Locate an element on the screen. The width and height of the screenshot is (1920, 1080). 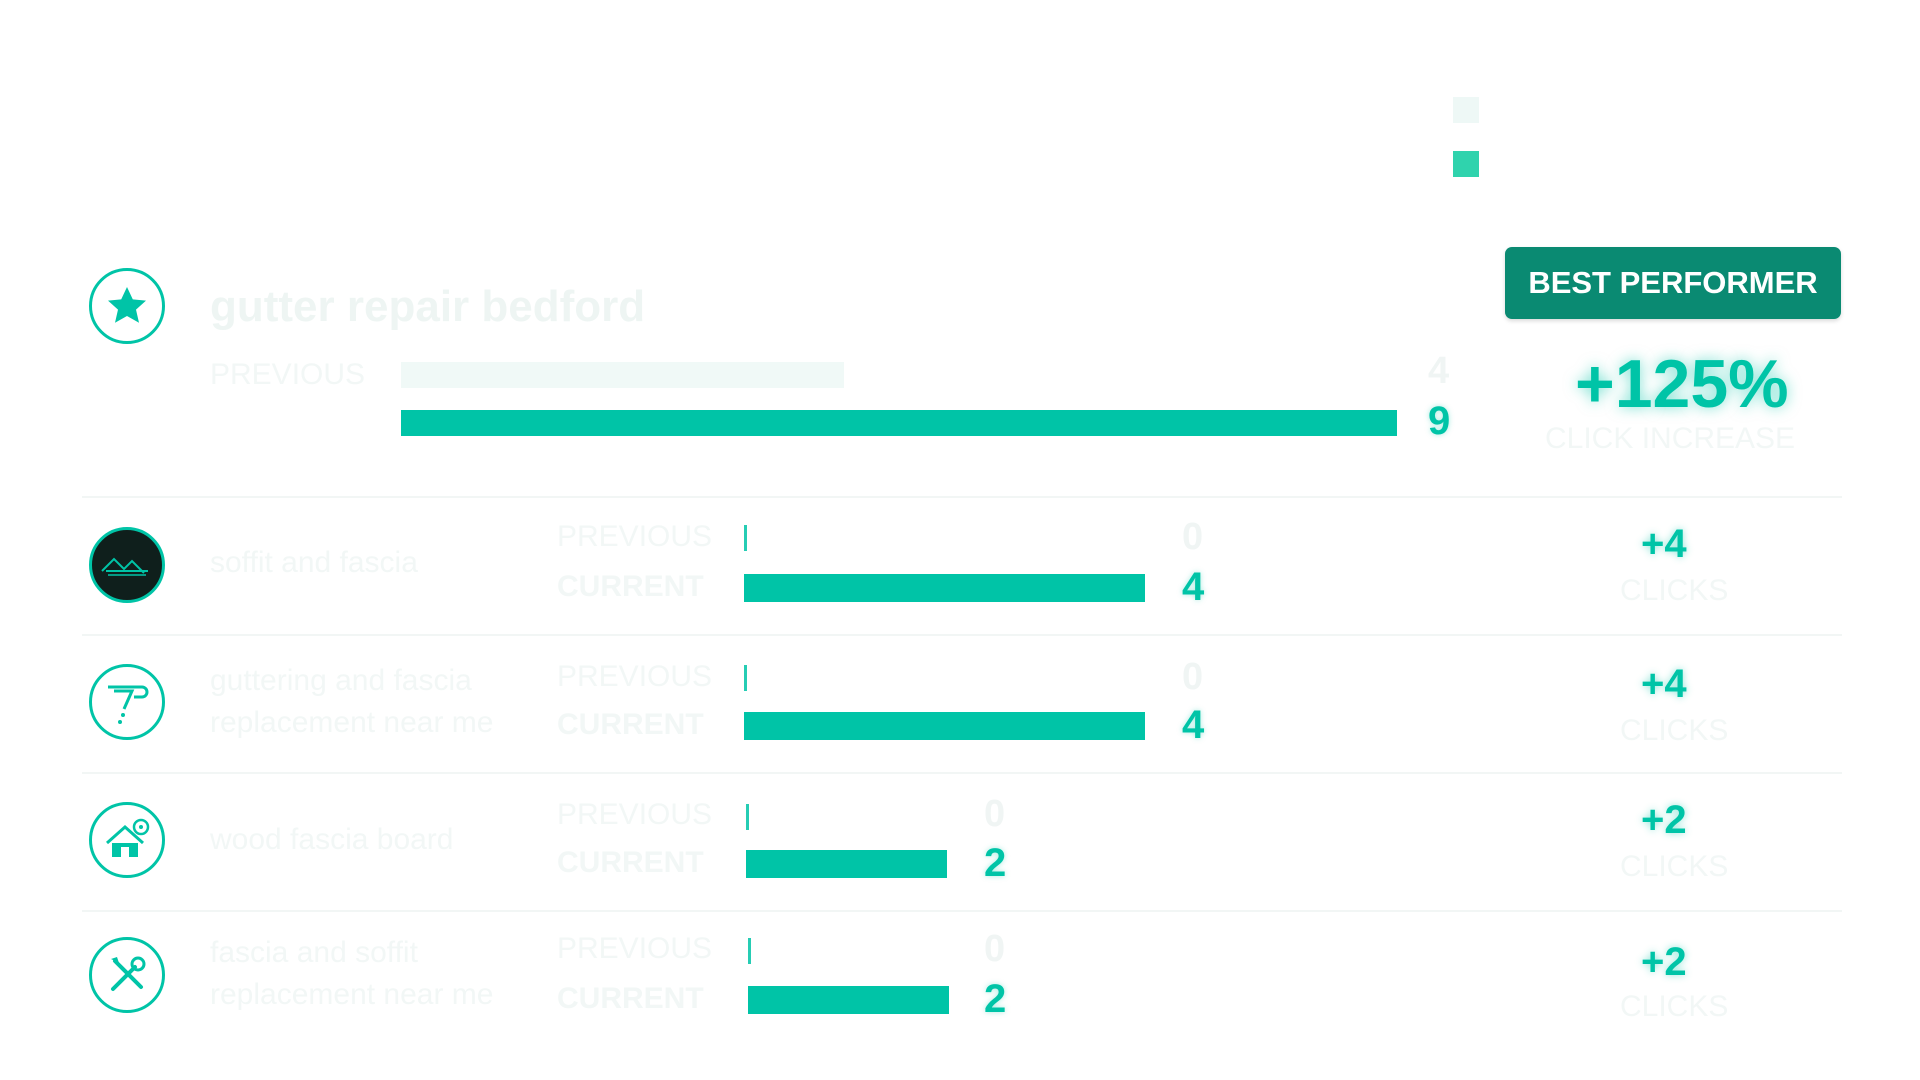
roof-icon is located at coordinates (127, 565).